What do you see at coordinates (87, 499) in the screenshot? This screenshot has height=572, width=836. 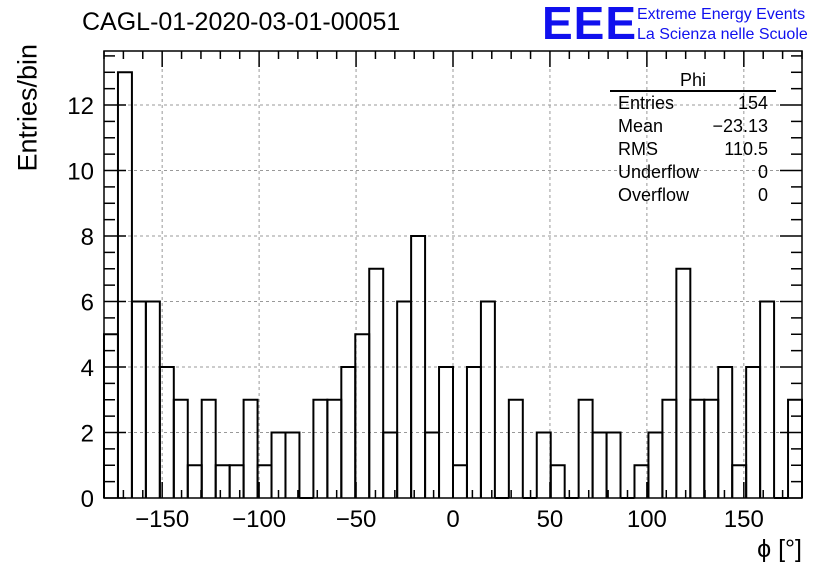 I see `y-tick-label: 0` at bounding box center [87, 499].